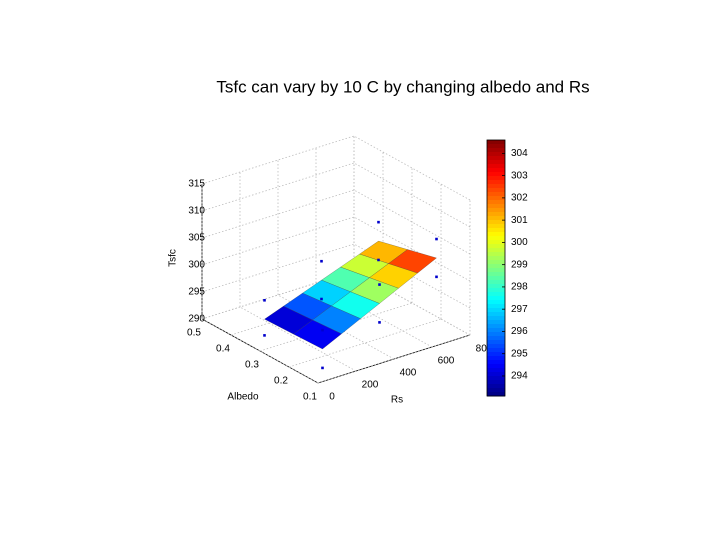 The image size is (720, 540). What do you see at coordinates (408, 373) in the screenshot?
I see `y-tick-label: 400` at bounding box center [408, 373].